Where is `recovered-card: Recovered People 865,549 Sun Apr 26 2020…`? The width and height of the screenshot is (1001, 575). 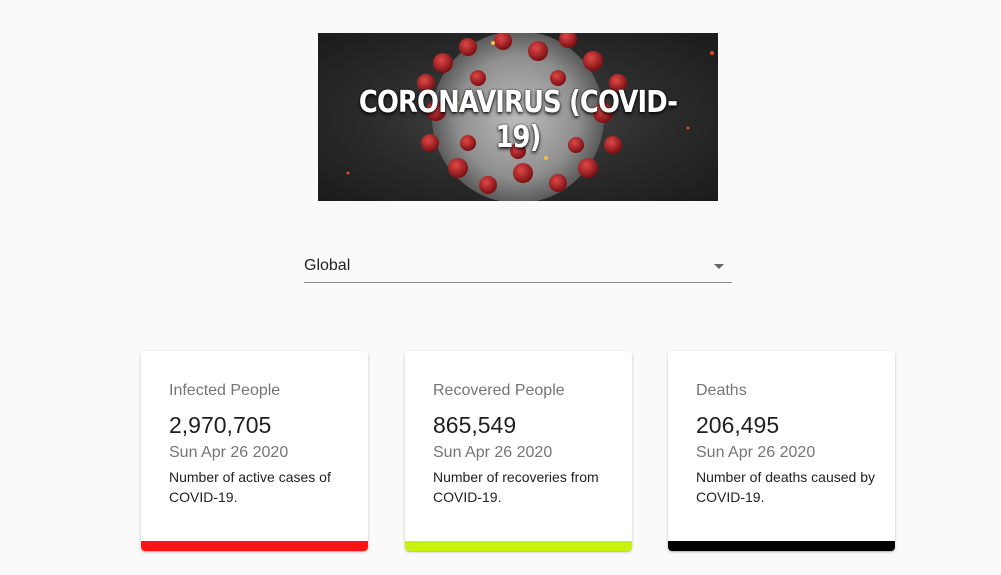
recovered-card: Recovered People 865,549 Sun Apr 26 2020… is located at coordinates (518, 451).